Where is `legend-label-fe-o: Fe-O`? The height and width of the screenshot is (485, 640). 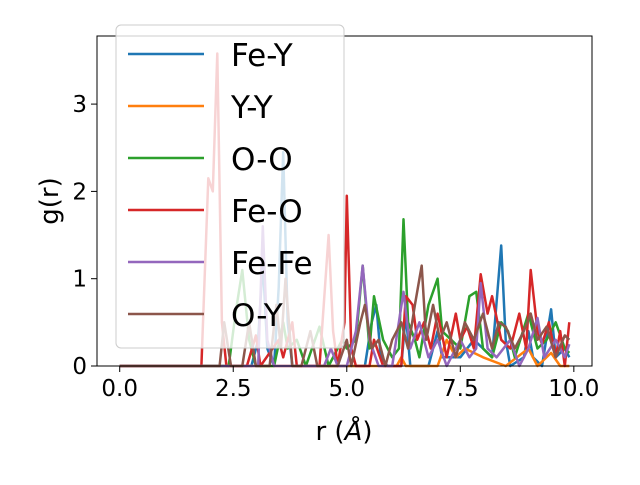 legend-label-fe-o: Fe-O is located at coordinates (267, 212).